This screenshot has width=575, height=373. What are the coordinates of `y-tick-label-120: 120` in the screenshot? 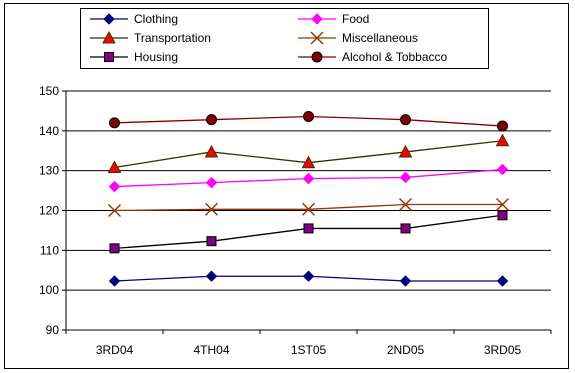 It's located at (49, 211).